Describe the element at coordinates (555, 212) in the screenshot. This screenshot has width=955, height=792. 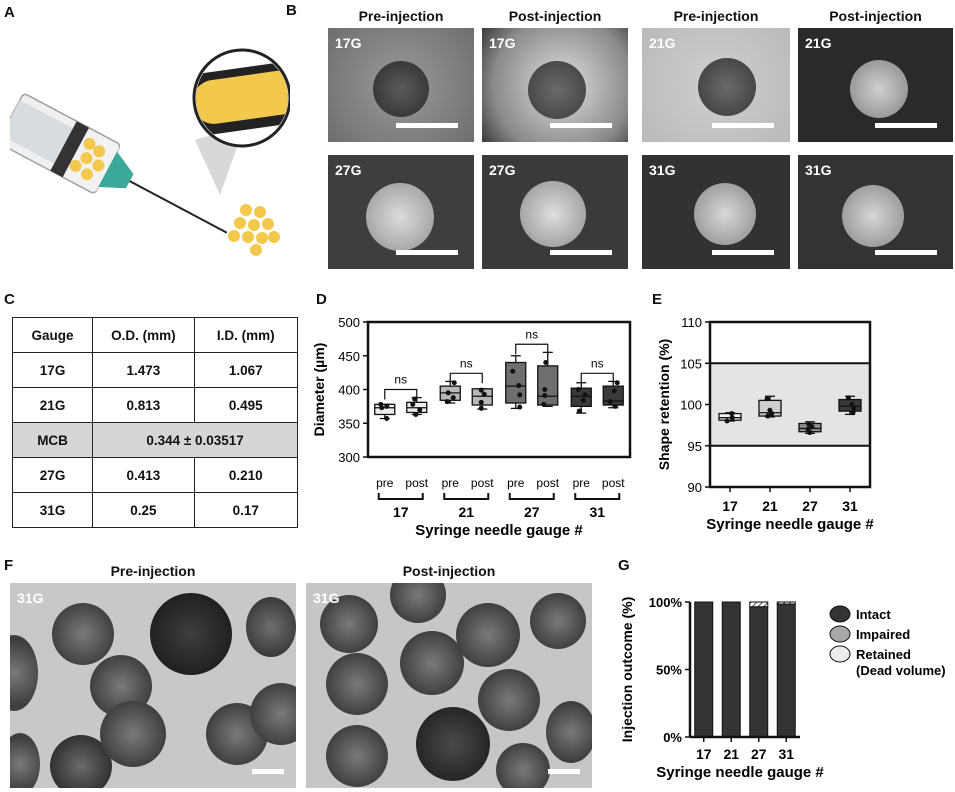
I see `micrograph-27g-post: 27G` at that location.